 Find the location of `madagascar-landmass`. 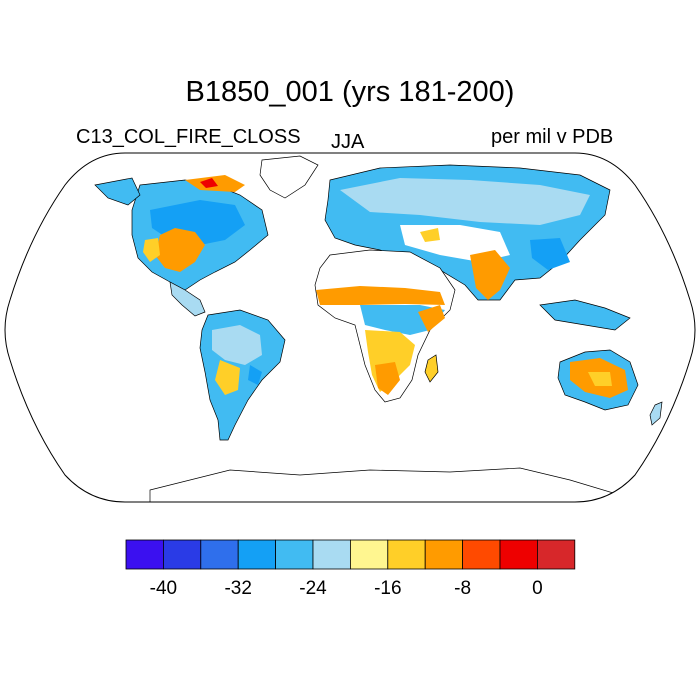

madagascar-landmass is located at coordinates (431, 368).